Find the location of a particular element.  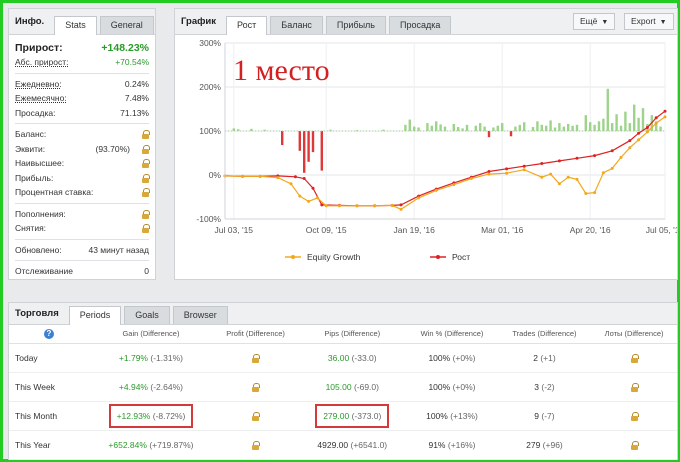

trades-diff: (+1) is located at coordinates (548, 357).